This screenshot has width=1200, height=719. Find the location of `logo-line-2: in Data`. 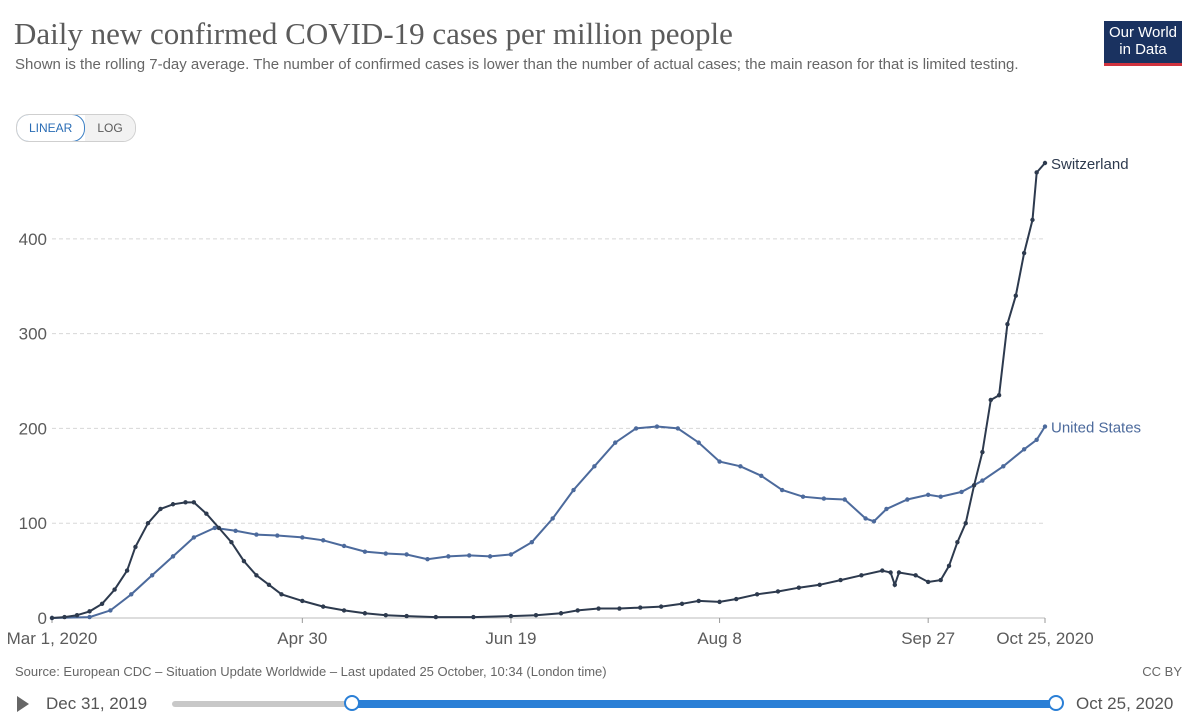

logo-line-2: in Data is located at coordinates (1143, 49).